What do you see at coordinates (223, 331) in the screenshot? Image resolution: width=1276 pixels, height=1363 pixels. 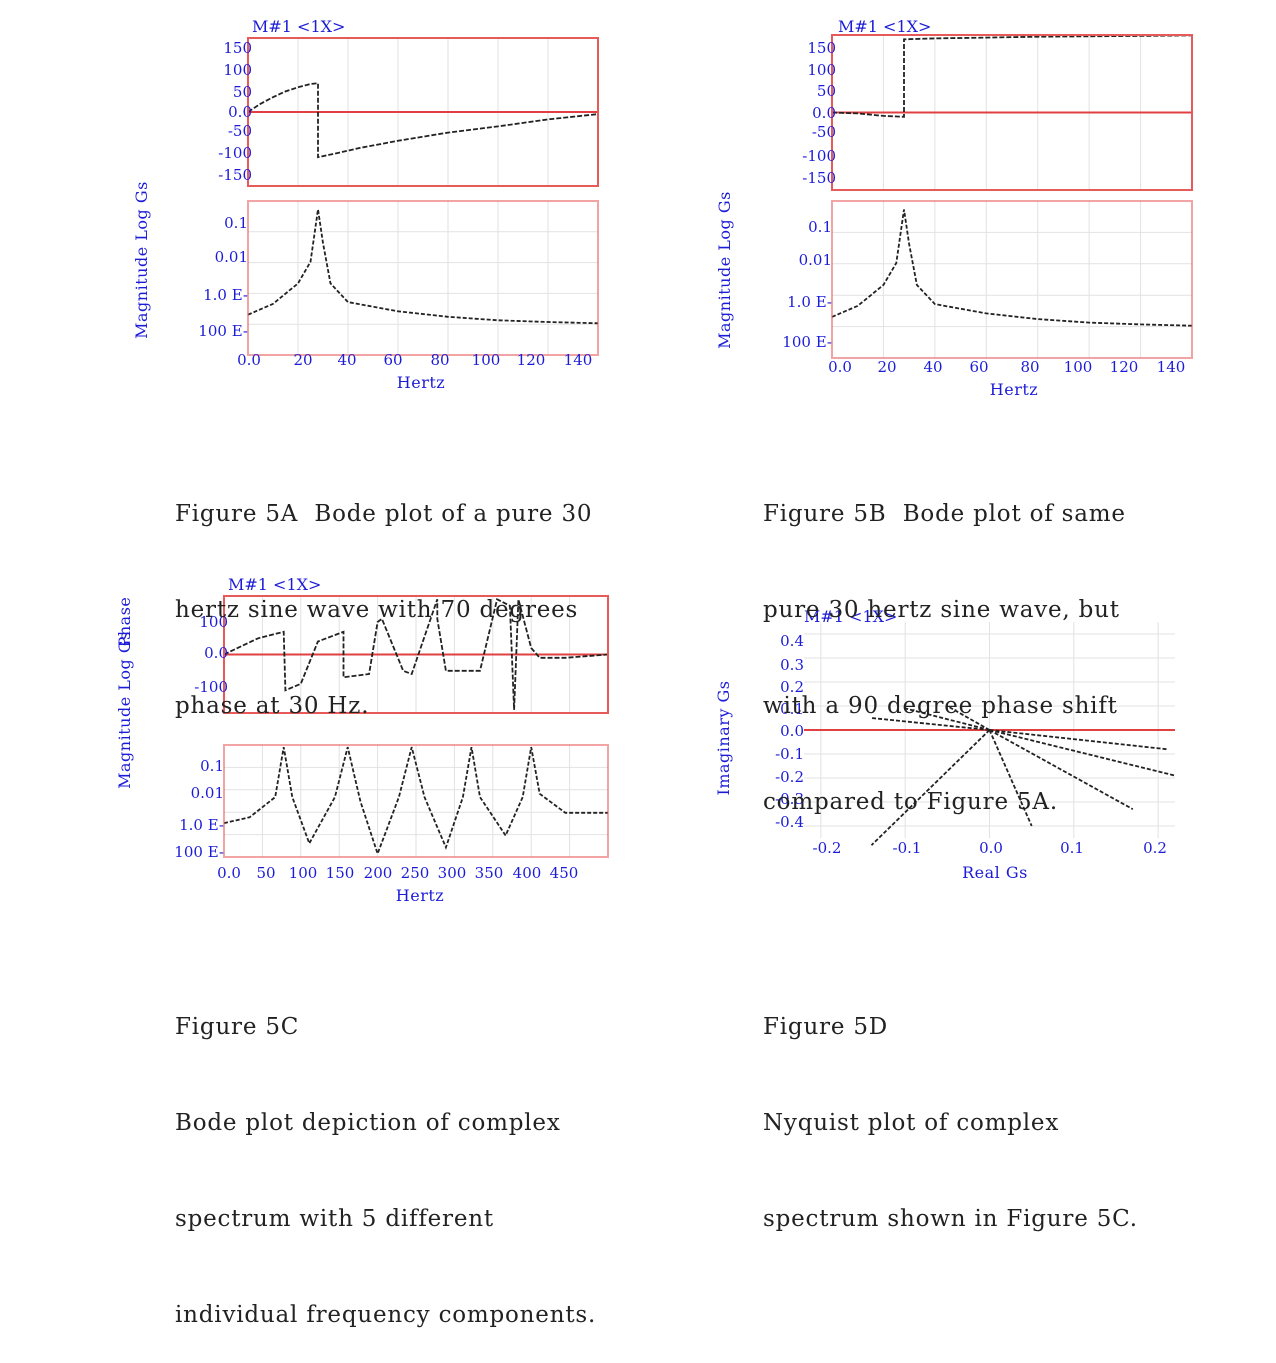 I see `magnitude-tick-label: 100 E-` at bounding box center [223, 331].